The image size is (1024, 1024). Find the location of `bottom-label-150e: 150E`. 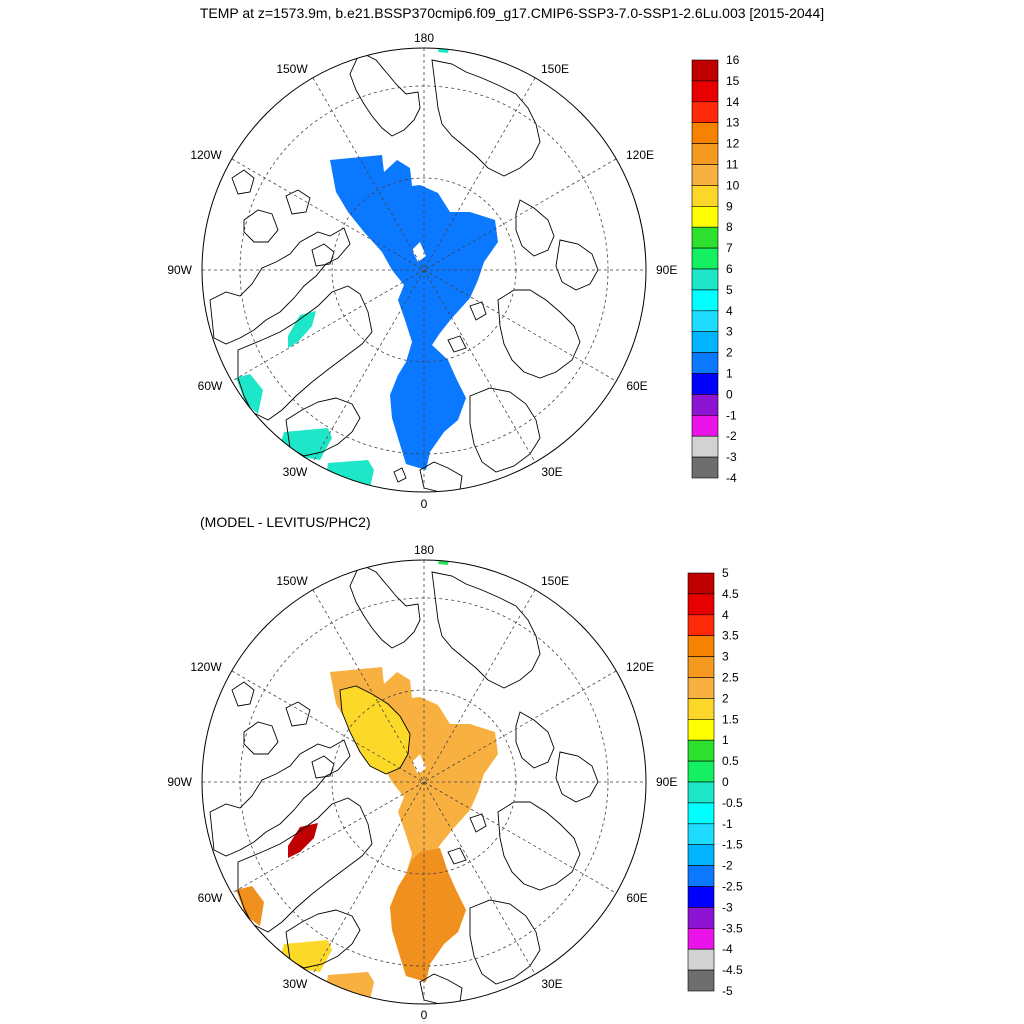

bottom-label-150e: 150E is located at coordinates (555, 581).